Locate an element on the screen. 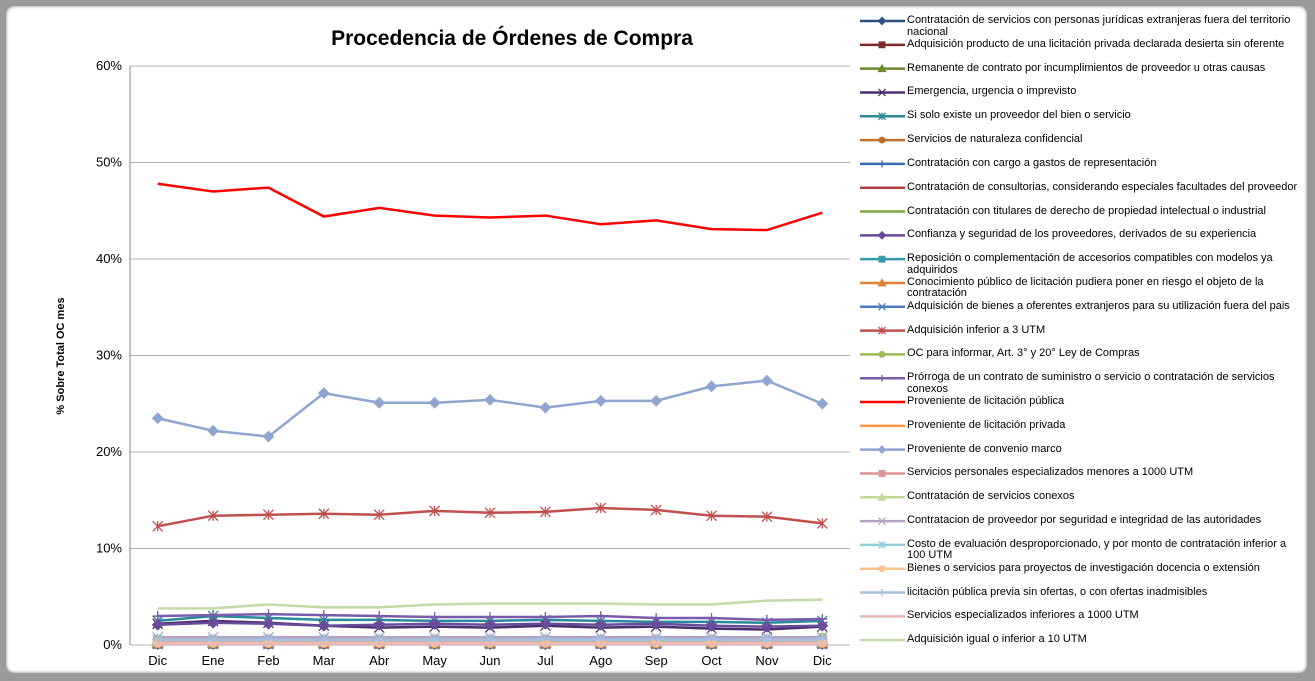 The height and width of the screenshot is (681, 1315). x-tick-label: May is located at coordinates (434, 660).